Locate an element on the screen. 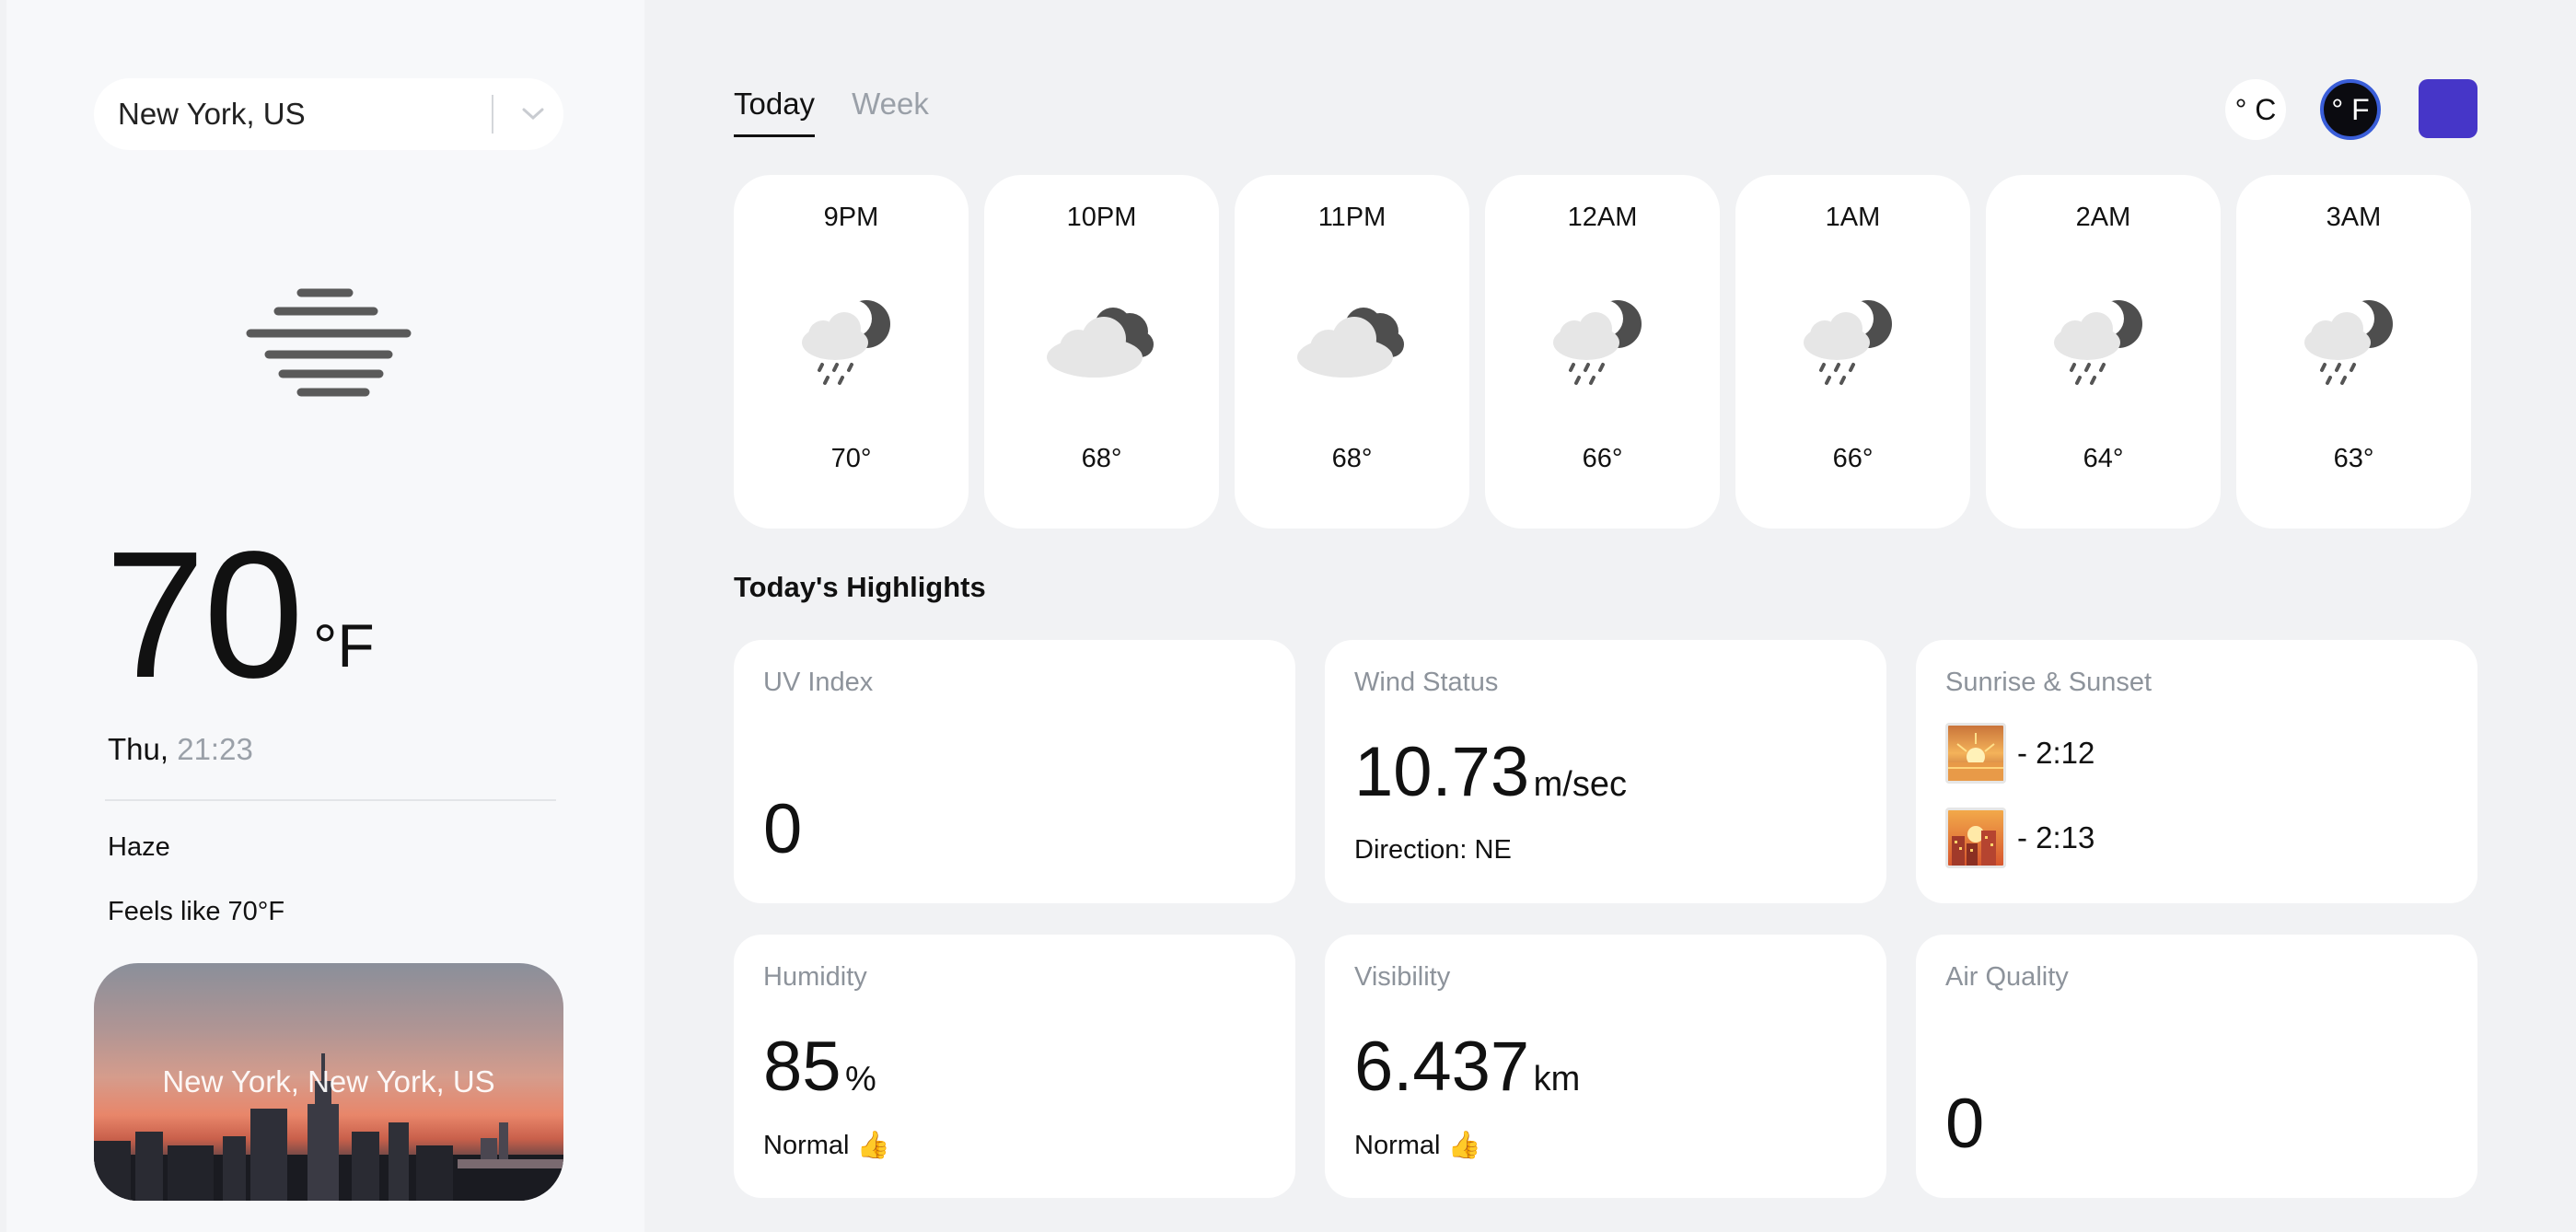  current-temperature: 70 is located at coordinates (204, 614).